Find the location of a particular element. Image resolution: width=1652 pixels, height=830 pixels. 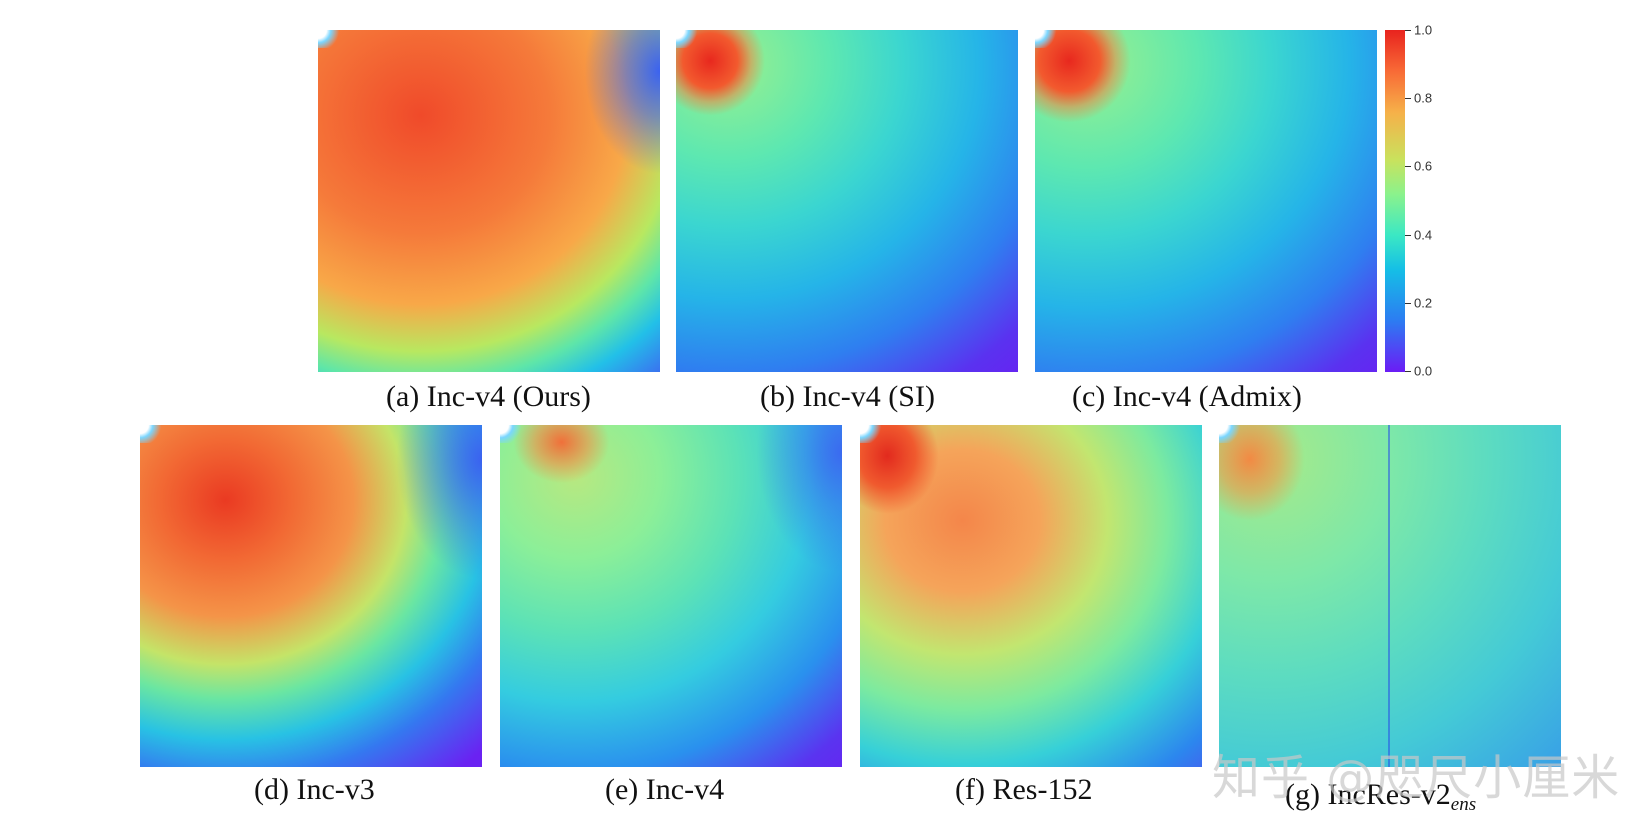

heatmap-f-hotspot is located at coordinates (1031, 596).